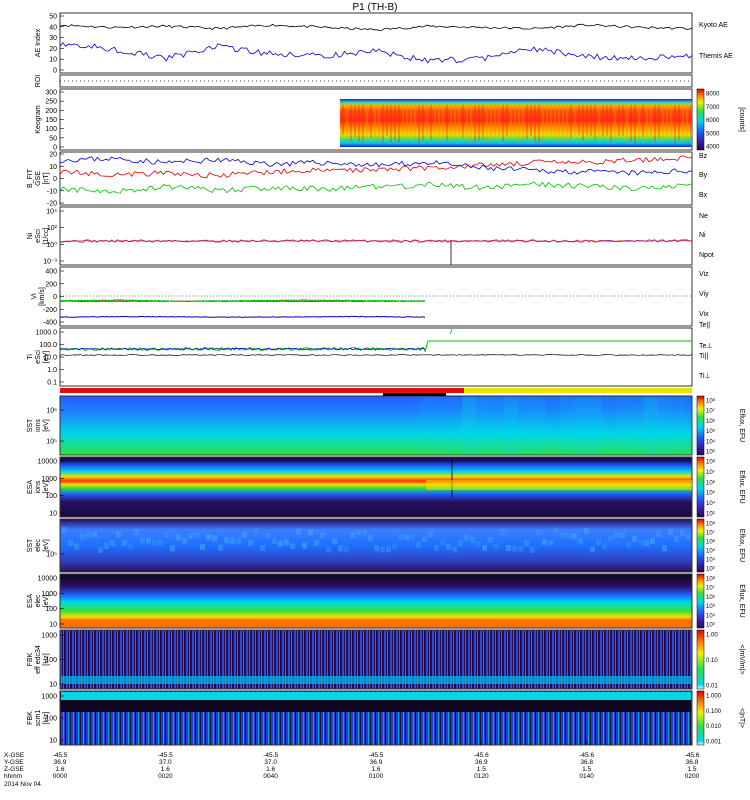 This screenshot has height=800, width=750. Describe the element at coordinates (46, 425) in the screenshot. I see `sst-ions-ylabel-3: [eV]` at that location.